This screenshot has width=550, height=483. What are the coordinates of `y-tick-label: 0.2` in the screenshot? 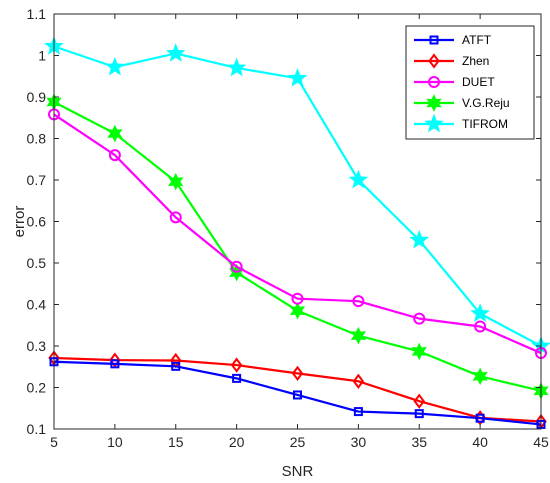 It's located at (37, 388).